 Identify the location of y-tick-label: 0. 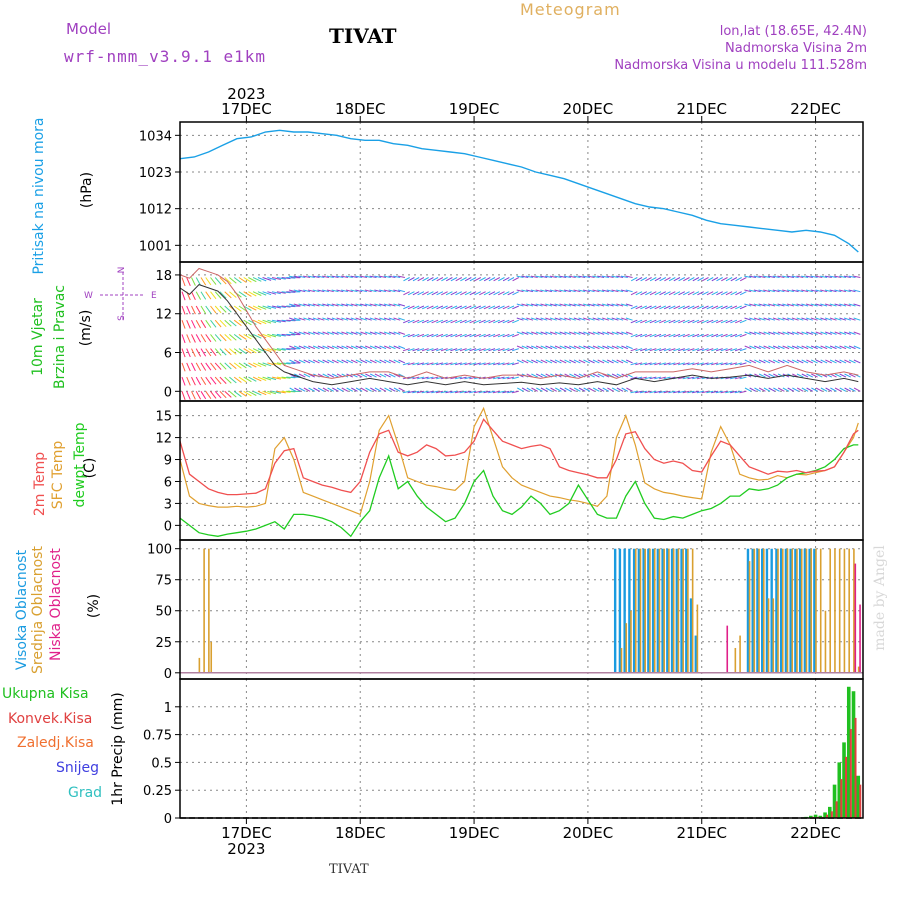
(168, 526).